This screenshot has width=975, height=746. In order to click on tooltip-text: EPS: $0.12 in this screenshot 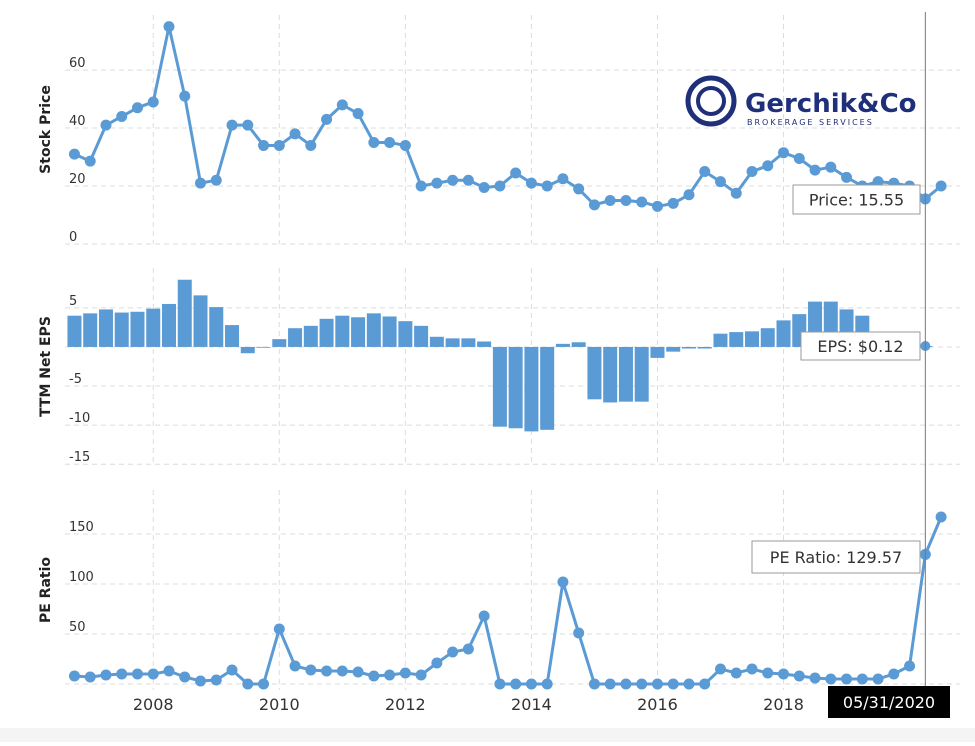, I will do `click(860, 346)`.